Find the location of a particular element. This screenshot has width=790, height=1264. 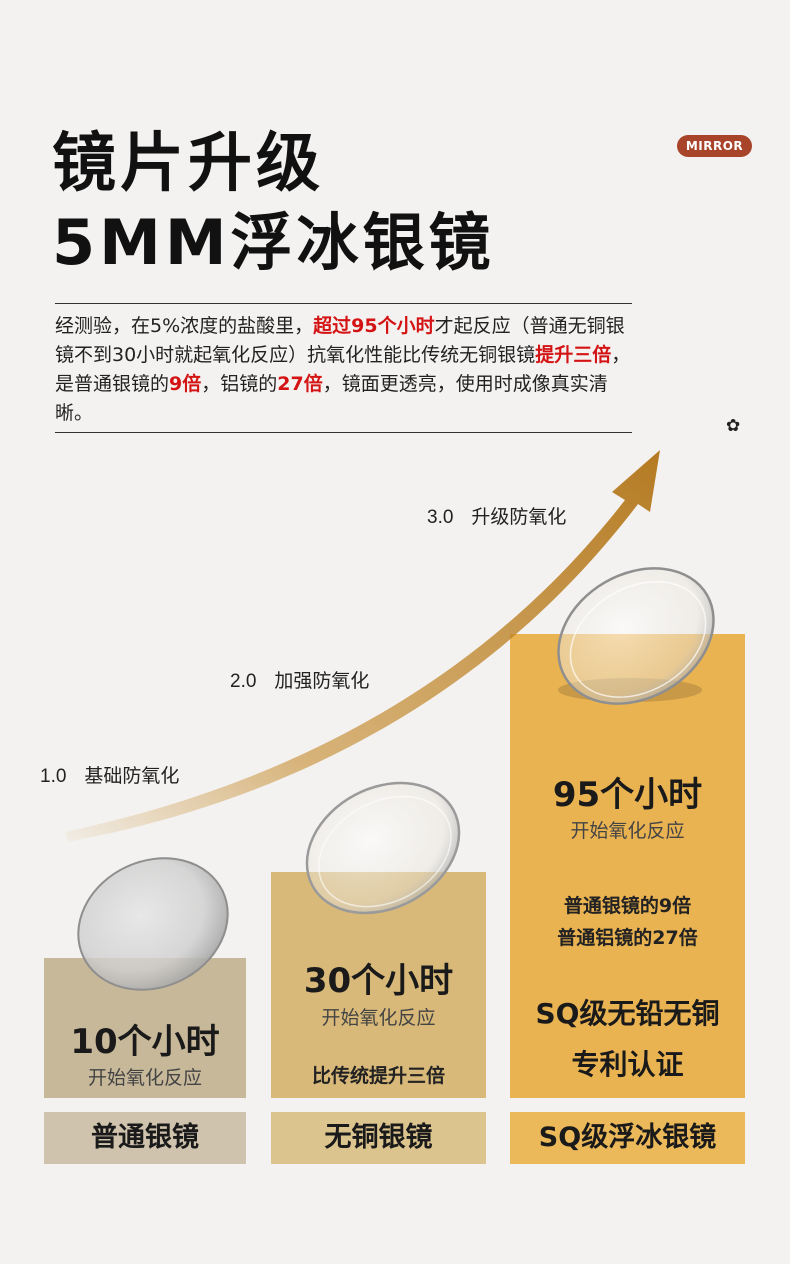

column-3-note-2: 普通铝镜的27倍 is located at coordinates (627, 938).